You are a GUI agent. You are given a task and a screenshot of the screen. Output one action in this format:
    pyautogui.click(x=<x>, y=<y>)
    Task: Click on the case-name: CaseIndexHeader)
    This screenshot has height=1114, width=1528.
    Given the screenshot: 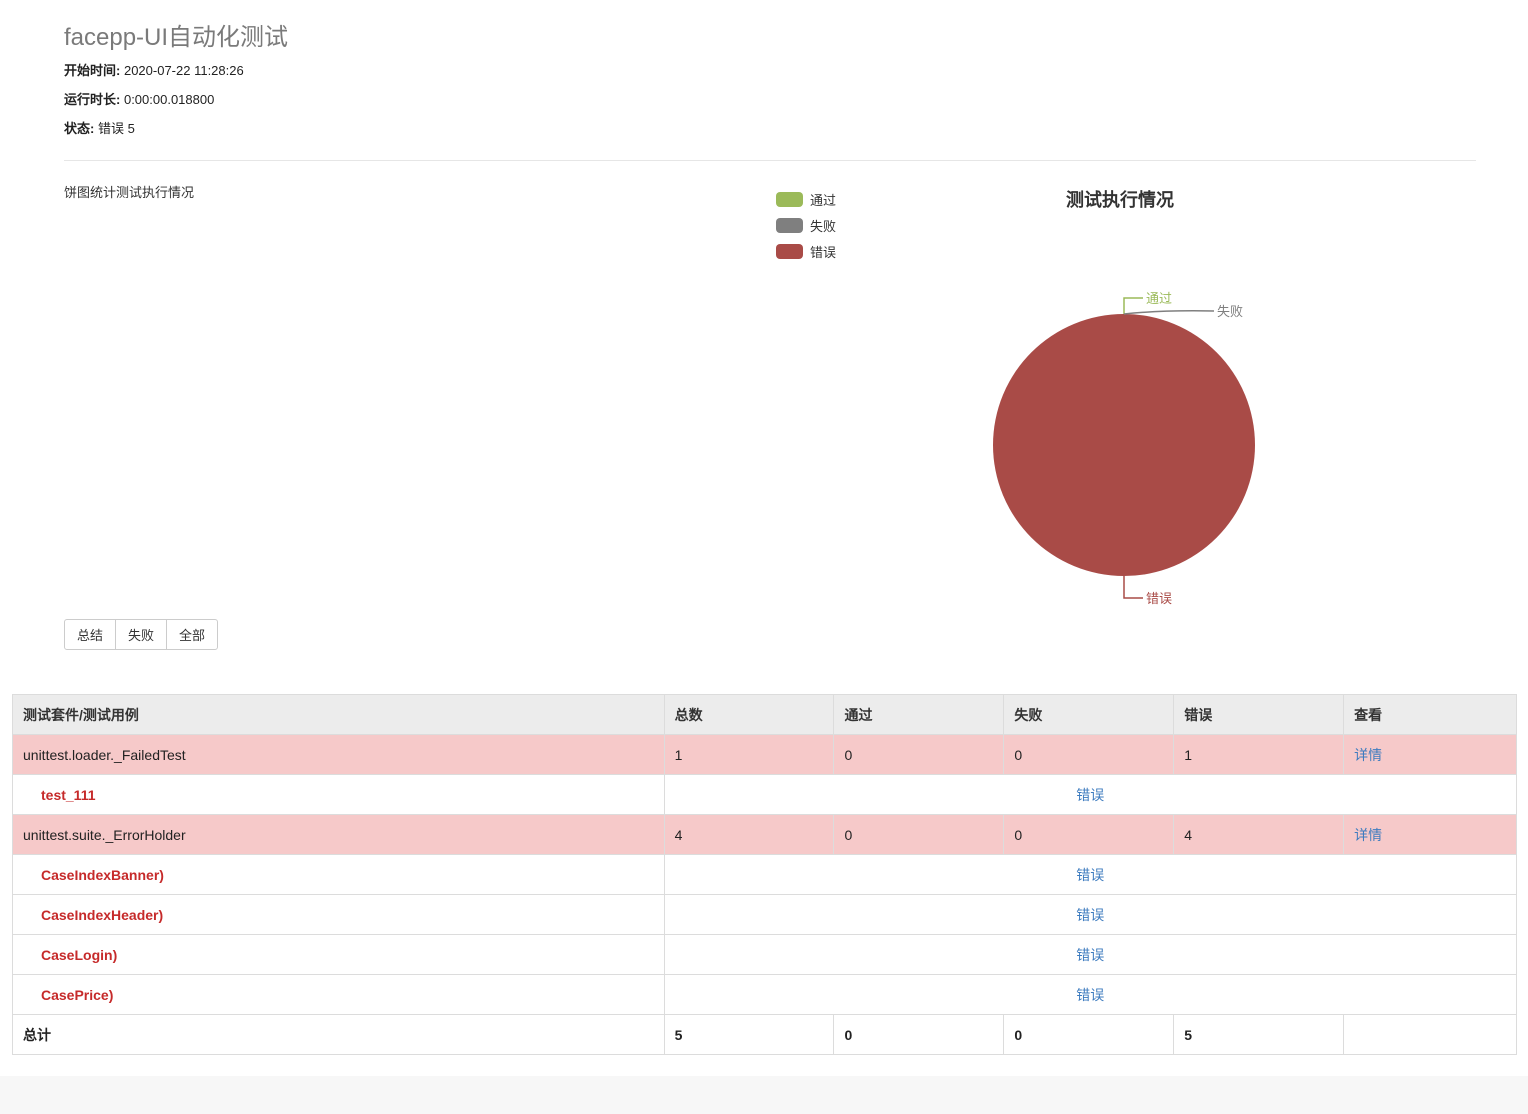 What is the action you would take?
    pyautogui.click(x=338, y=914)
    